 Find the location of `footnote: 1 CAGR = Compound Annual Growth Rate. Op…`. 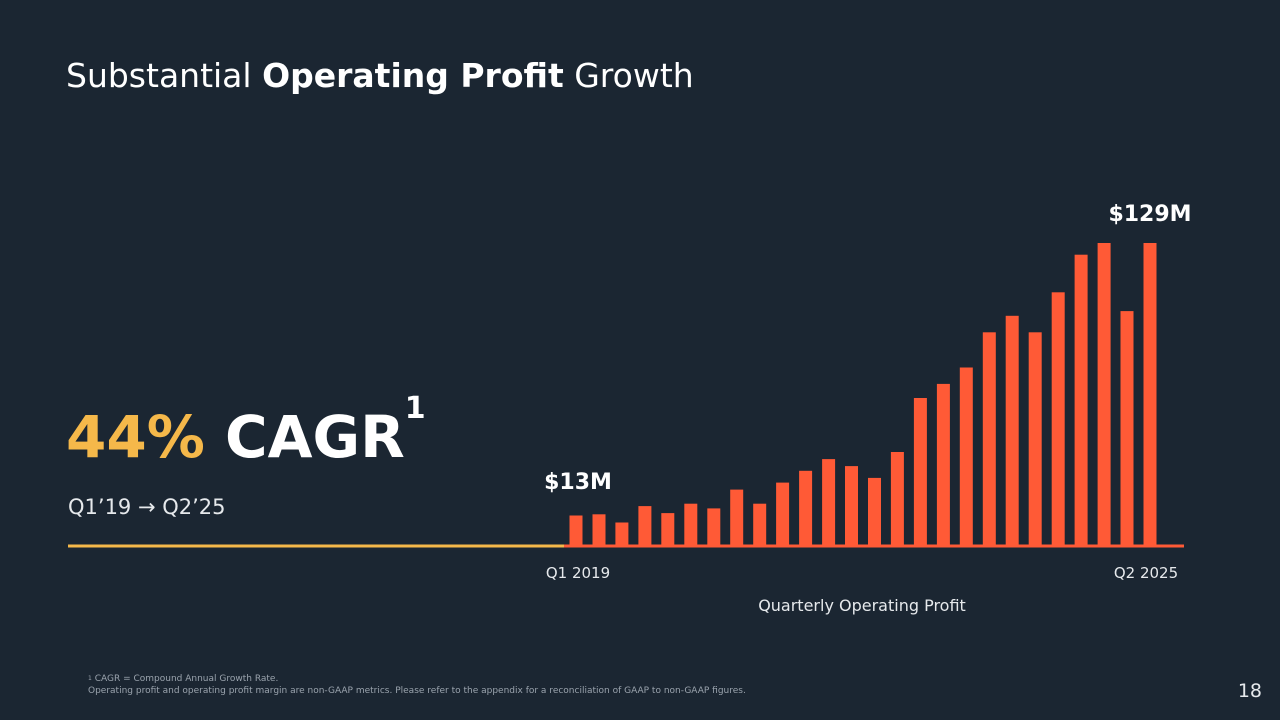

footnote: 1 CAGR = Compound Annual Growth Rate. Op… is located at coordinates (417, 685).